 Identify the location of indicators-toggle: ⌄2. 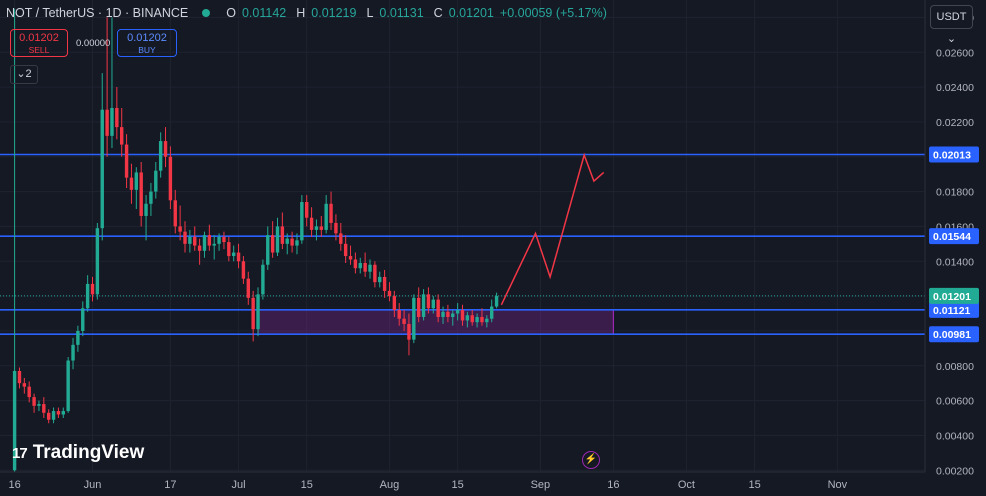
(24, 74).